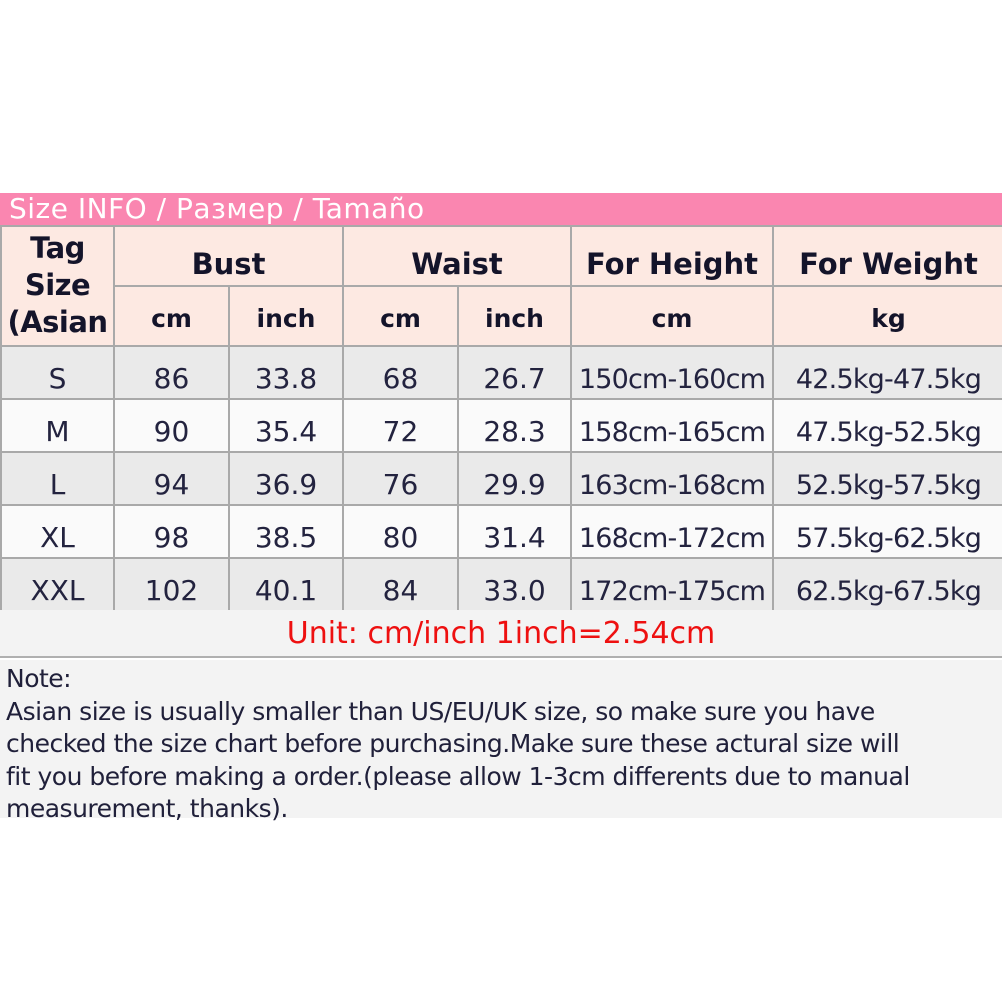 The height and width of the screenshot is (1002, 1002). What do you see at coordinates (672, 478) in the screenshot?
I see `cell-height-range: 163cm-168cm` at bounding box center [672, 478].